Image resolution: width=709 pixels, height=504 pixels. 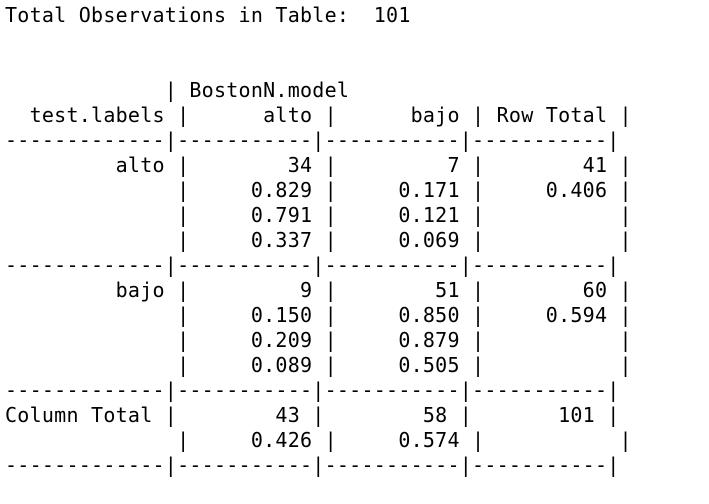 I want to click on table-row: | 0.209 | 0.879 | |, so click(x=318, y=340).